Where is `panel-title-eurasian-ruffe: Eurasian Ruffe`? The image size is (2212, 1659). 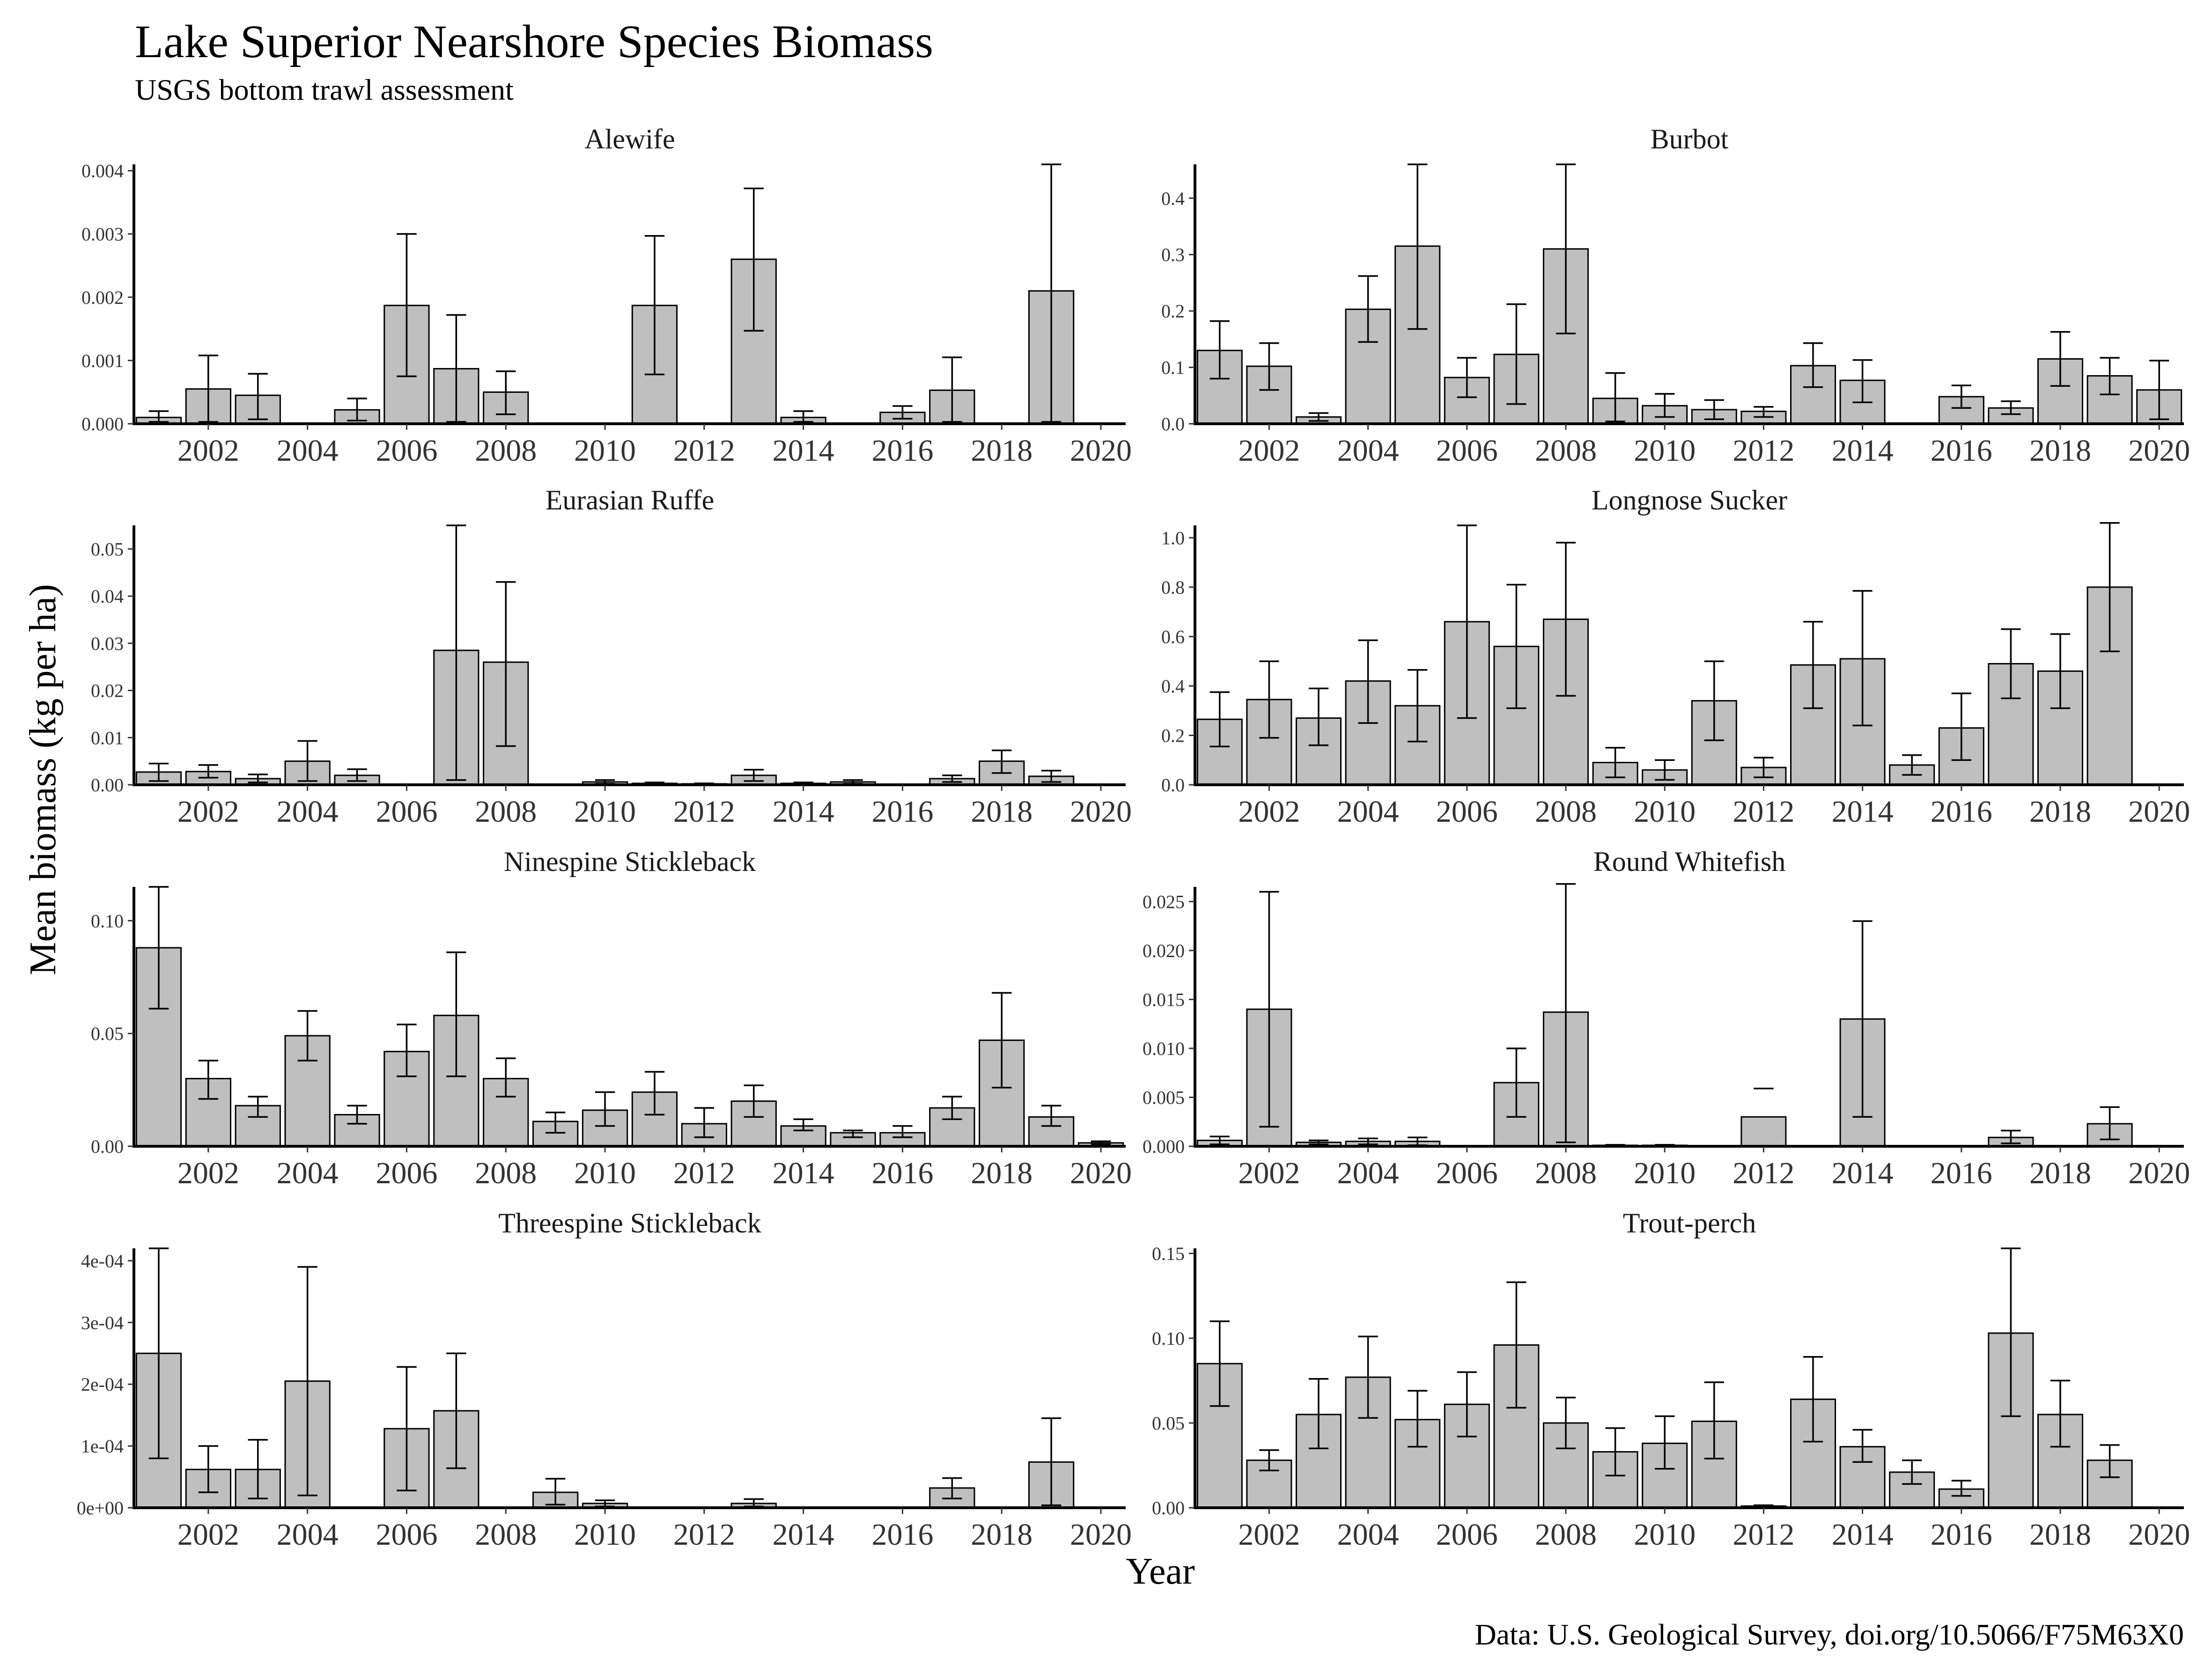
panel-title-eurasian-ruffe: Eurasian Ruffe is located at coordinates (630, 501).